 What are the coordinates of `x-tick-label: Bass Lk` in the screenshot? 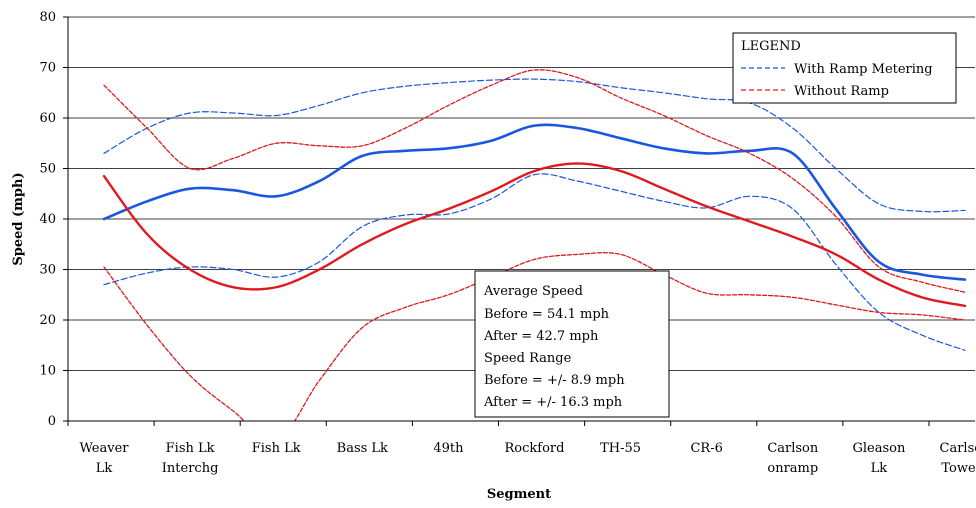 It's located at (362, 448).